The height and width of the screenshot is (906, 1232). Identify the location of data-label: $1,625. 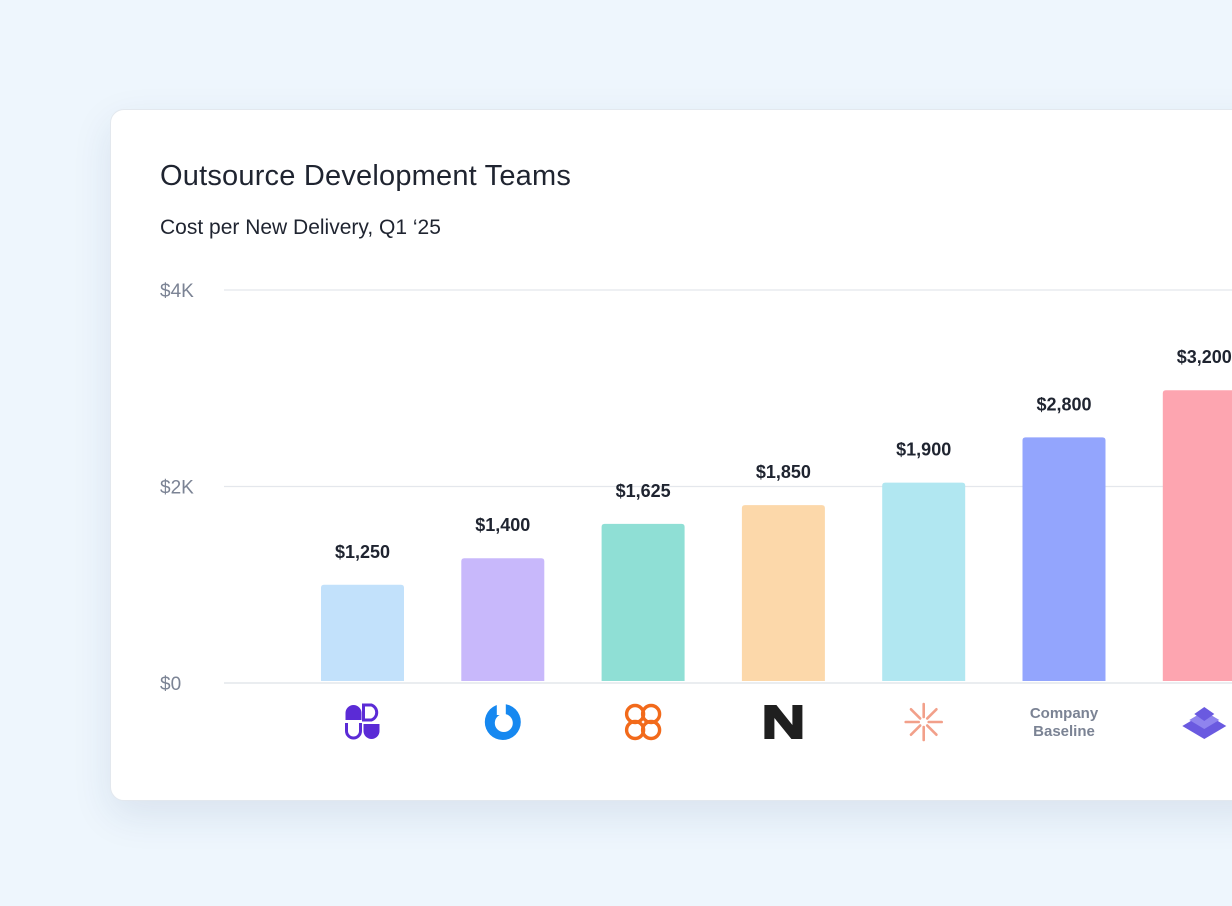
(643, 491).